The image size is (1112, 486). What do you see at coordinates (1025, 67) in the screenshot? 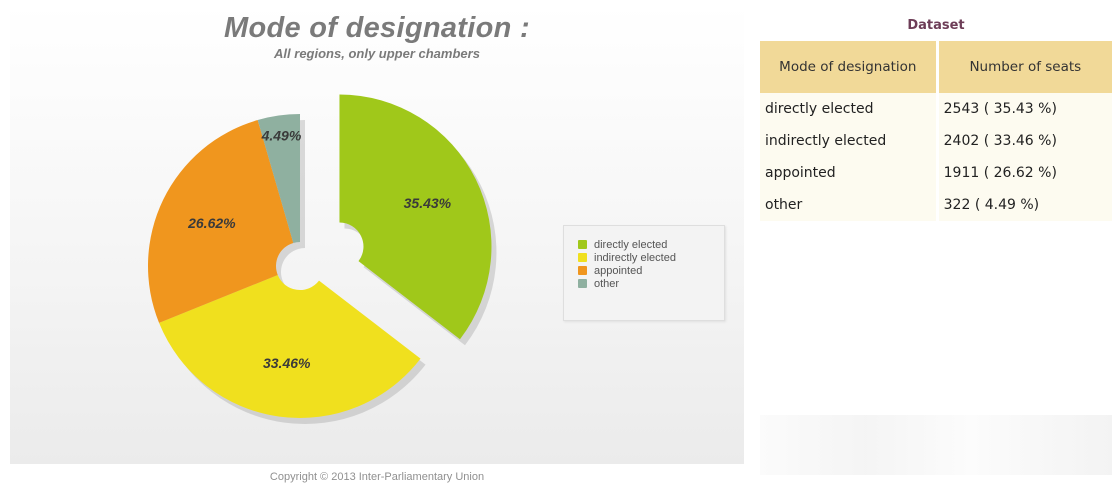
I see `header-number-of-seats: Number of seats` at bounding box center [1025, 67].